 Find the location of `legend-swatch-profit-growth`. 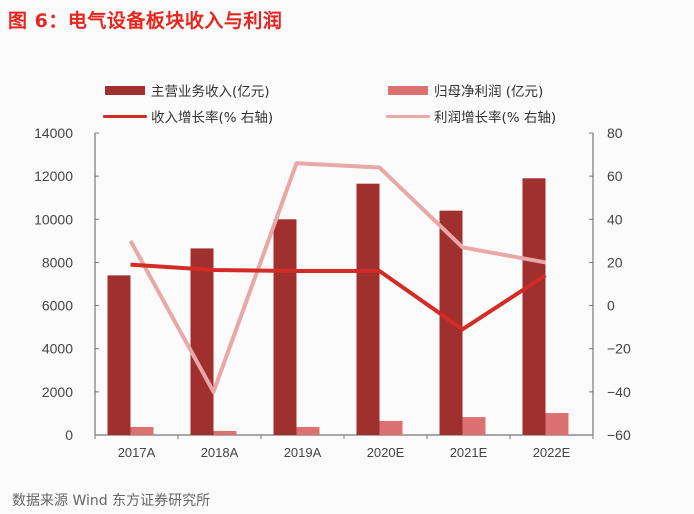

legend-swatch-profit-growth is located at coordinates (408, 116).